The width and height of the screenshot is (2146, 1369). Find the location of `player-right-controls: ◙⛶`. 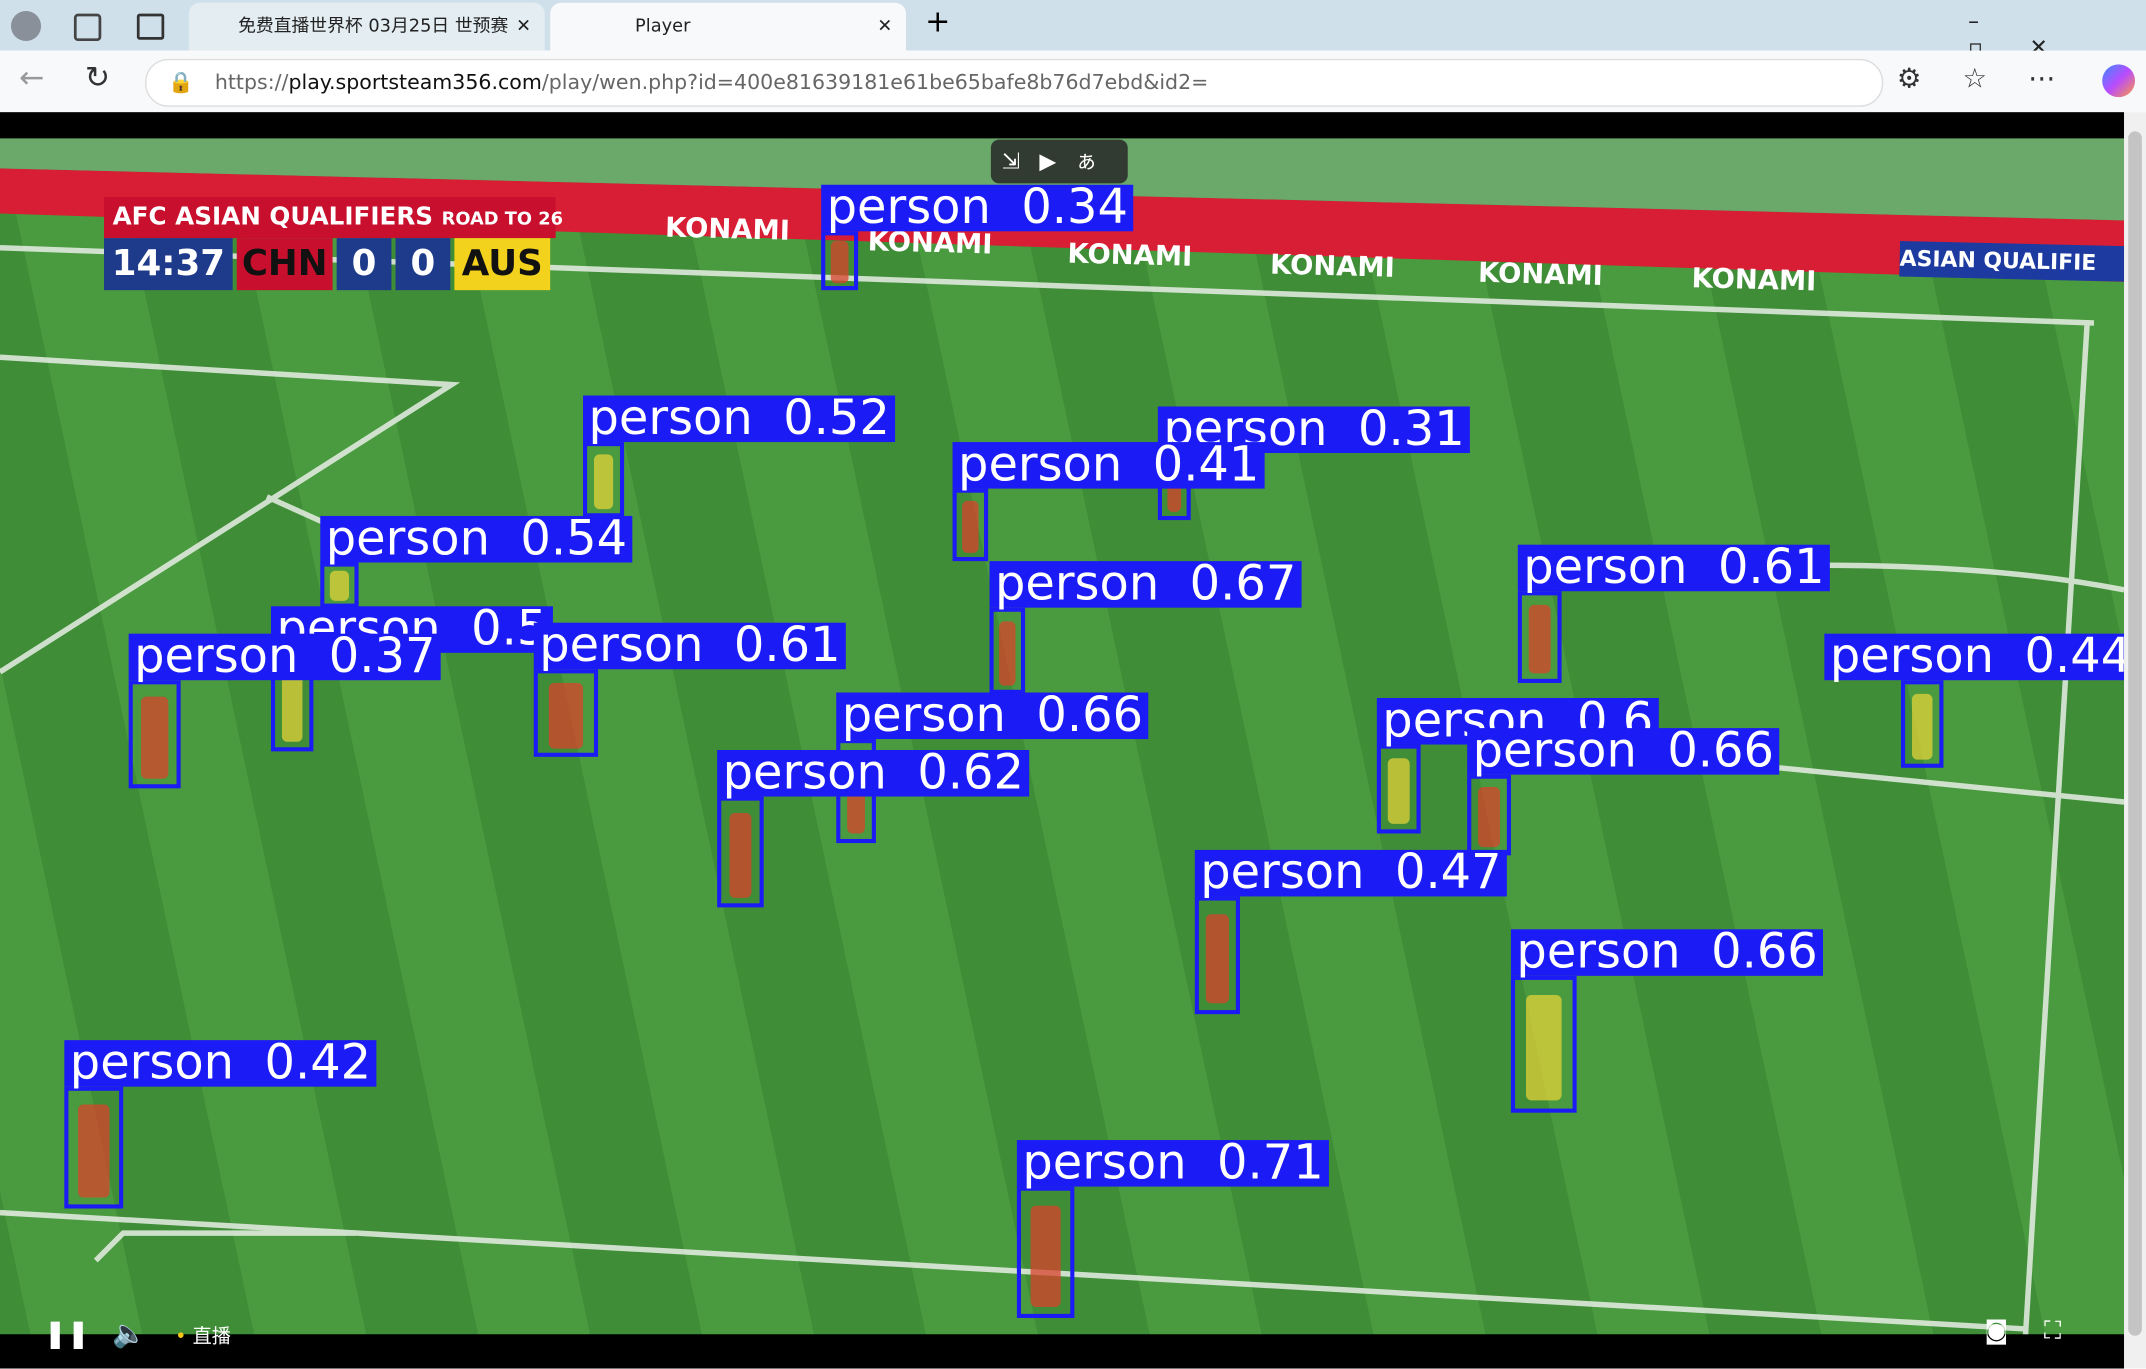

player-right-controls: ◙⛶ is located at coordinates (2040, 1331).